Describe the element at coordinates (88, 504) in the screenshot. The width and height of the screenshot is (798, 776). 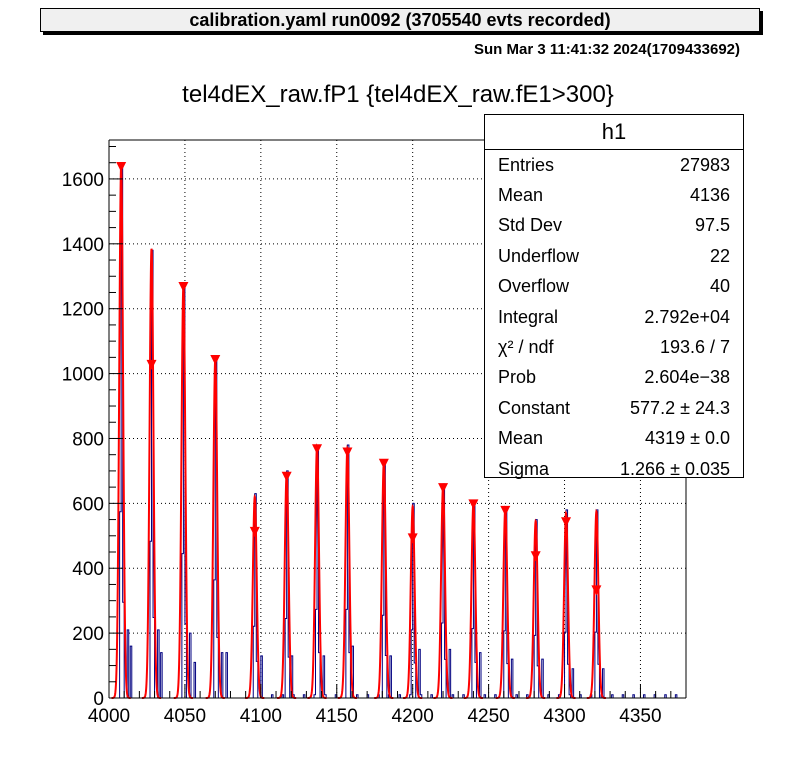
I see `y-tick-label: 600` at that location.